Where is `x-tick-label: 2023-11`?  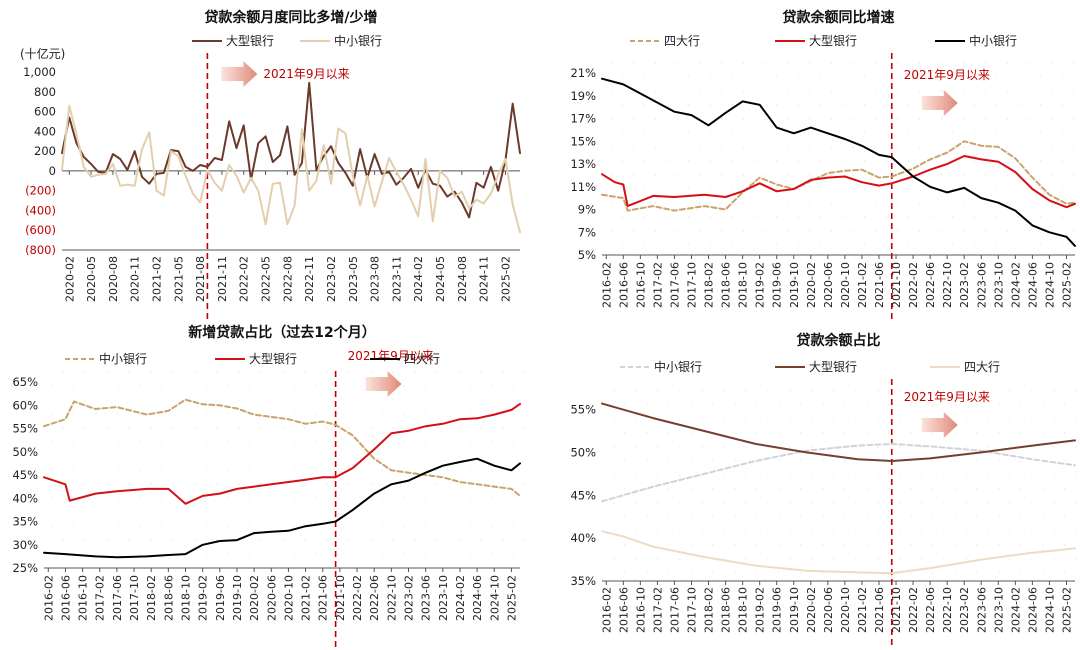 x-tick-label: 2023-11 is located at coordinates (396, 279).